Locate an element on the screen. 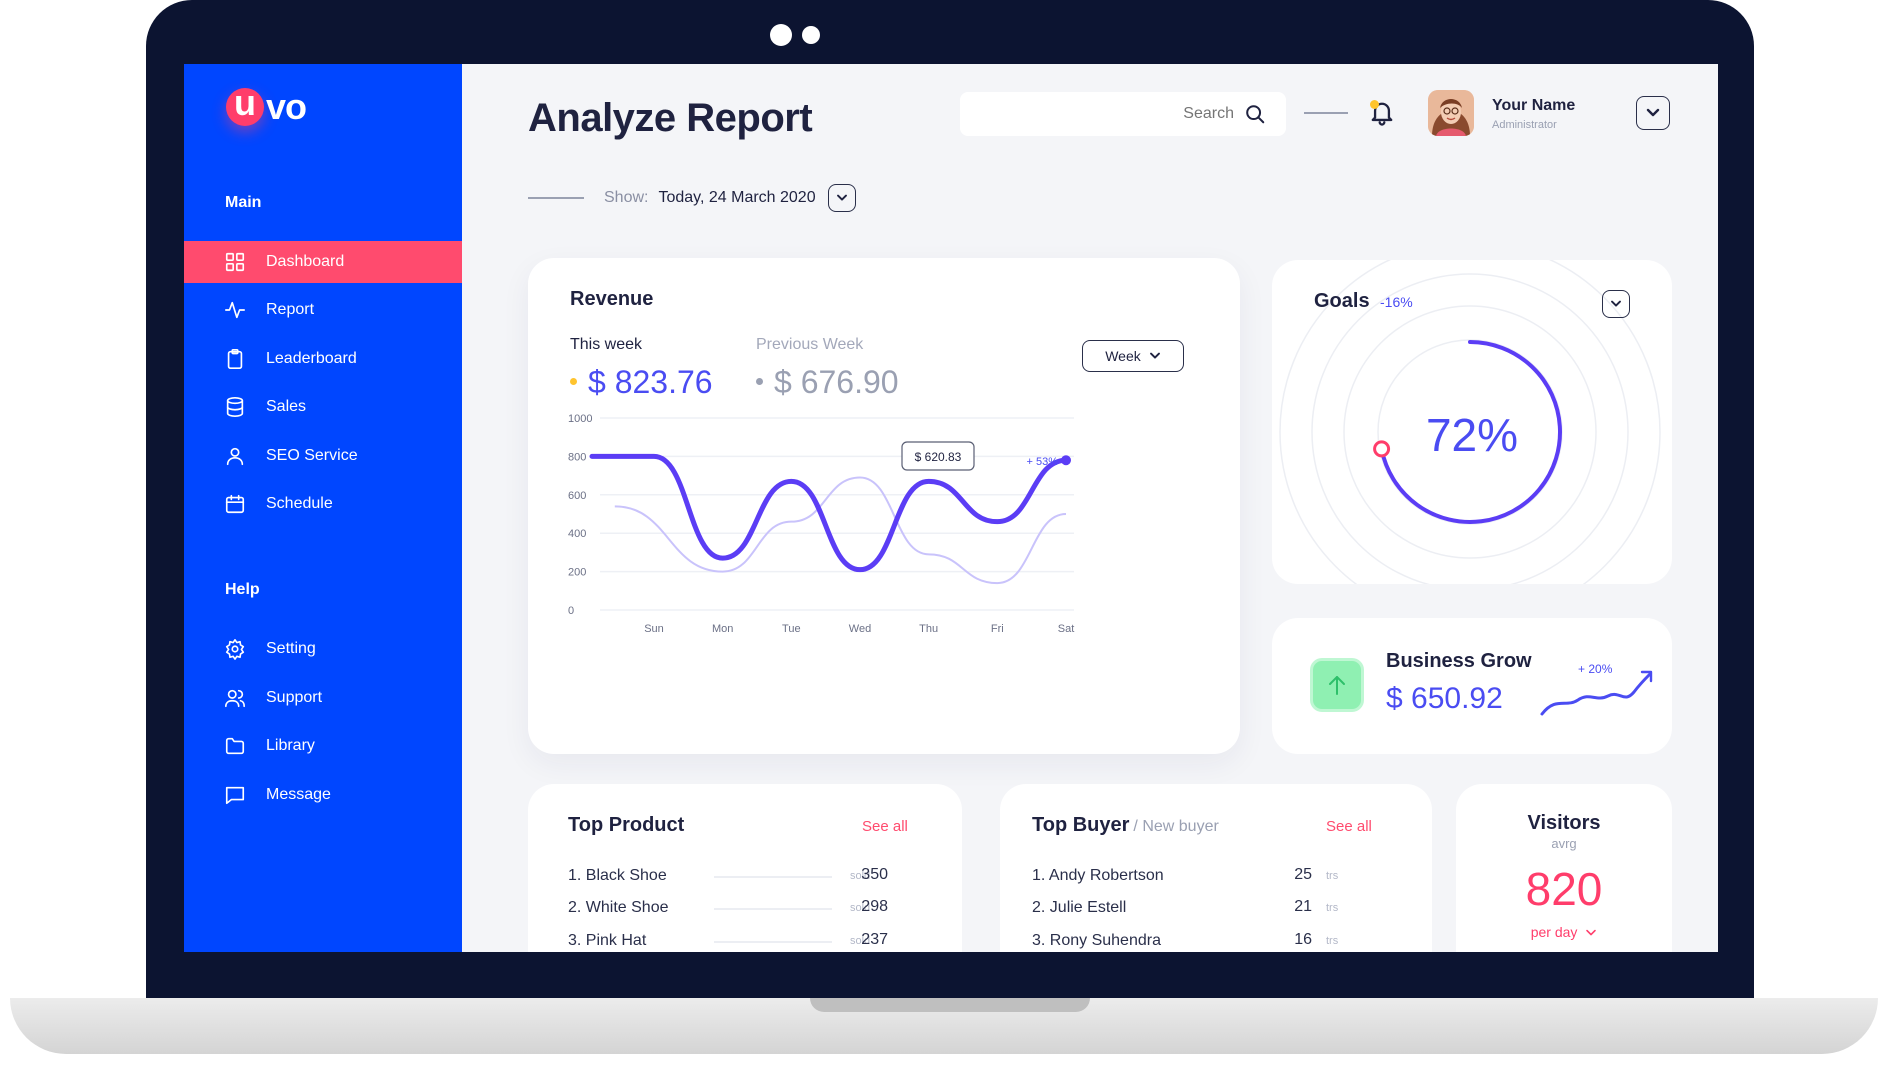 The image size is (1878, 1066). row-value: 21 is located at coordinates (1303, 906).